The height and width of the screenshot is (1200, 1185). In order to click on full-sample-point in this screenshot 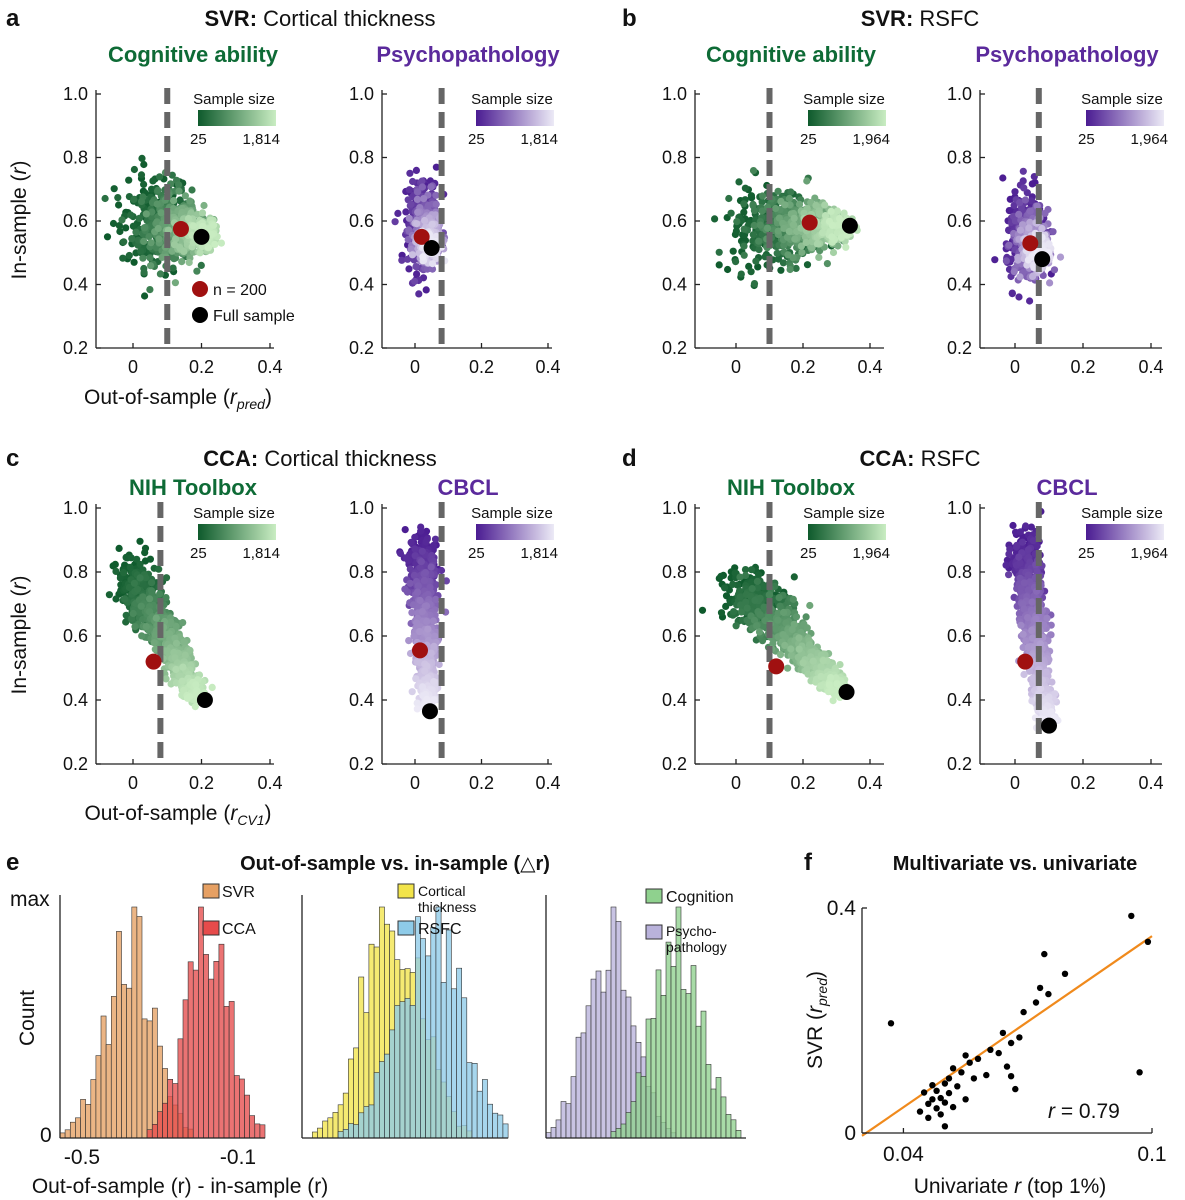, I will do `click(849, 225)`.